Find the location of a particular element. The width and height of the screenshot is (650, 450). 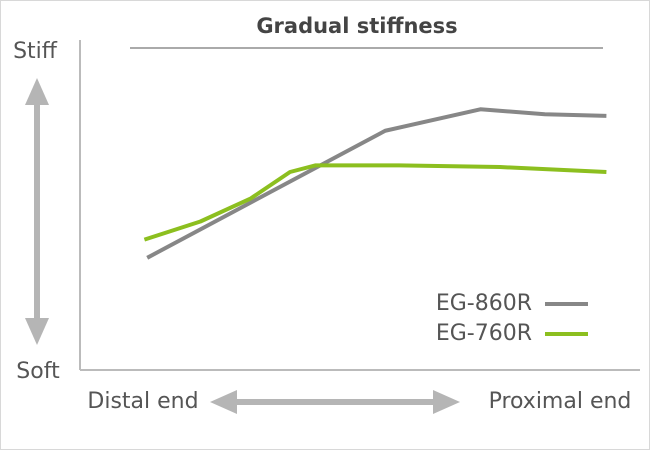

legend-label: EG-760R is located at coordinates (484, 333).